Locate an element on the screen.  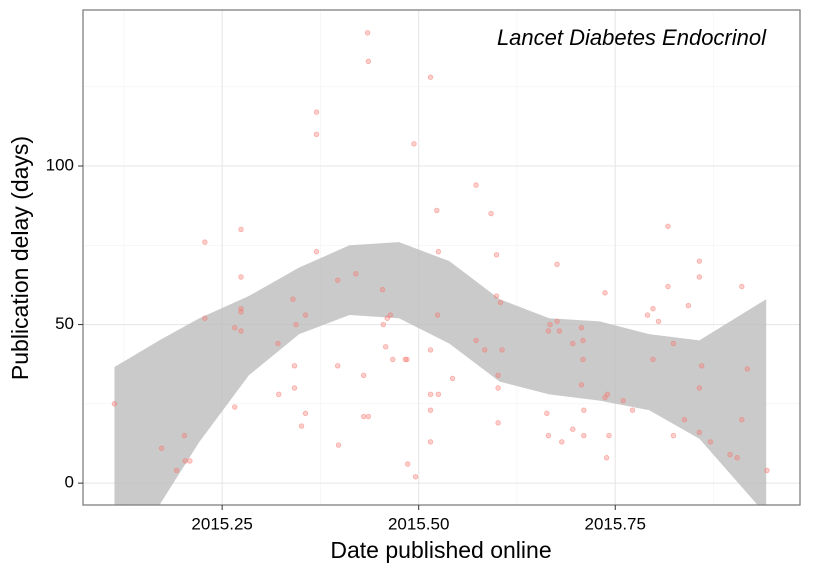
y-tick-label: 0 is located at coordinates (69, 482).